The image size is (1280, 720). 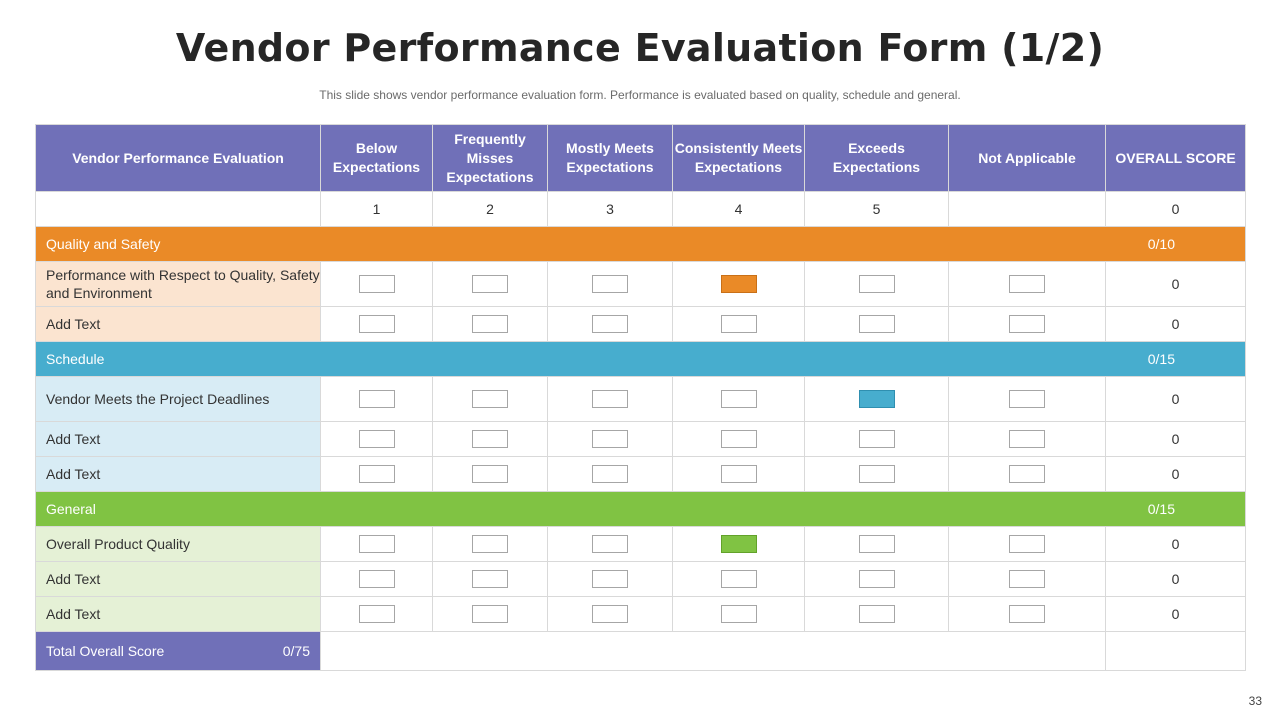 I want to click on header-exceeds: Exceeds Expectations, so click(x=876, y=158).